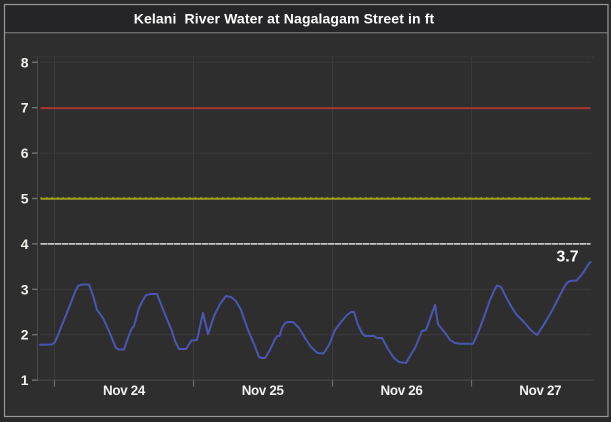 This screenshot has height=422, width=611. I want to click on svg-text: 5, so click(25, 199).